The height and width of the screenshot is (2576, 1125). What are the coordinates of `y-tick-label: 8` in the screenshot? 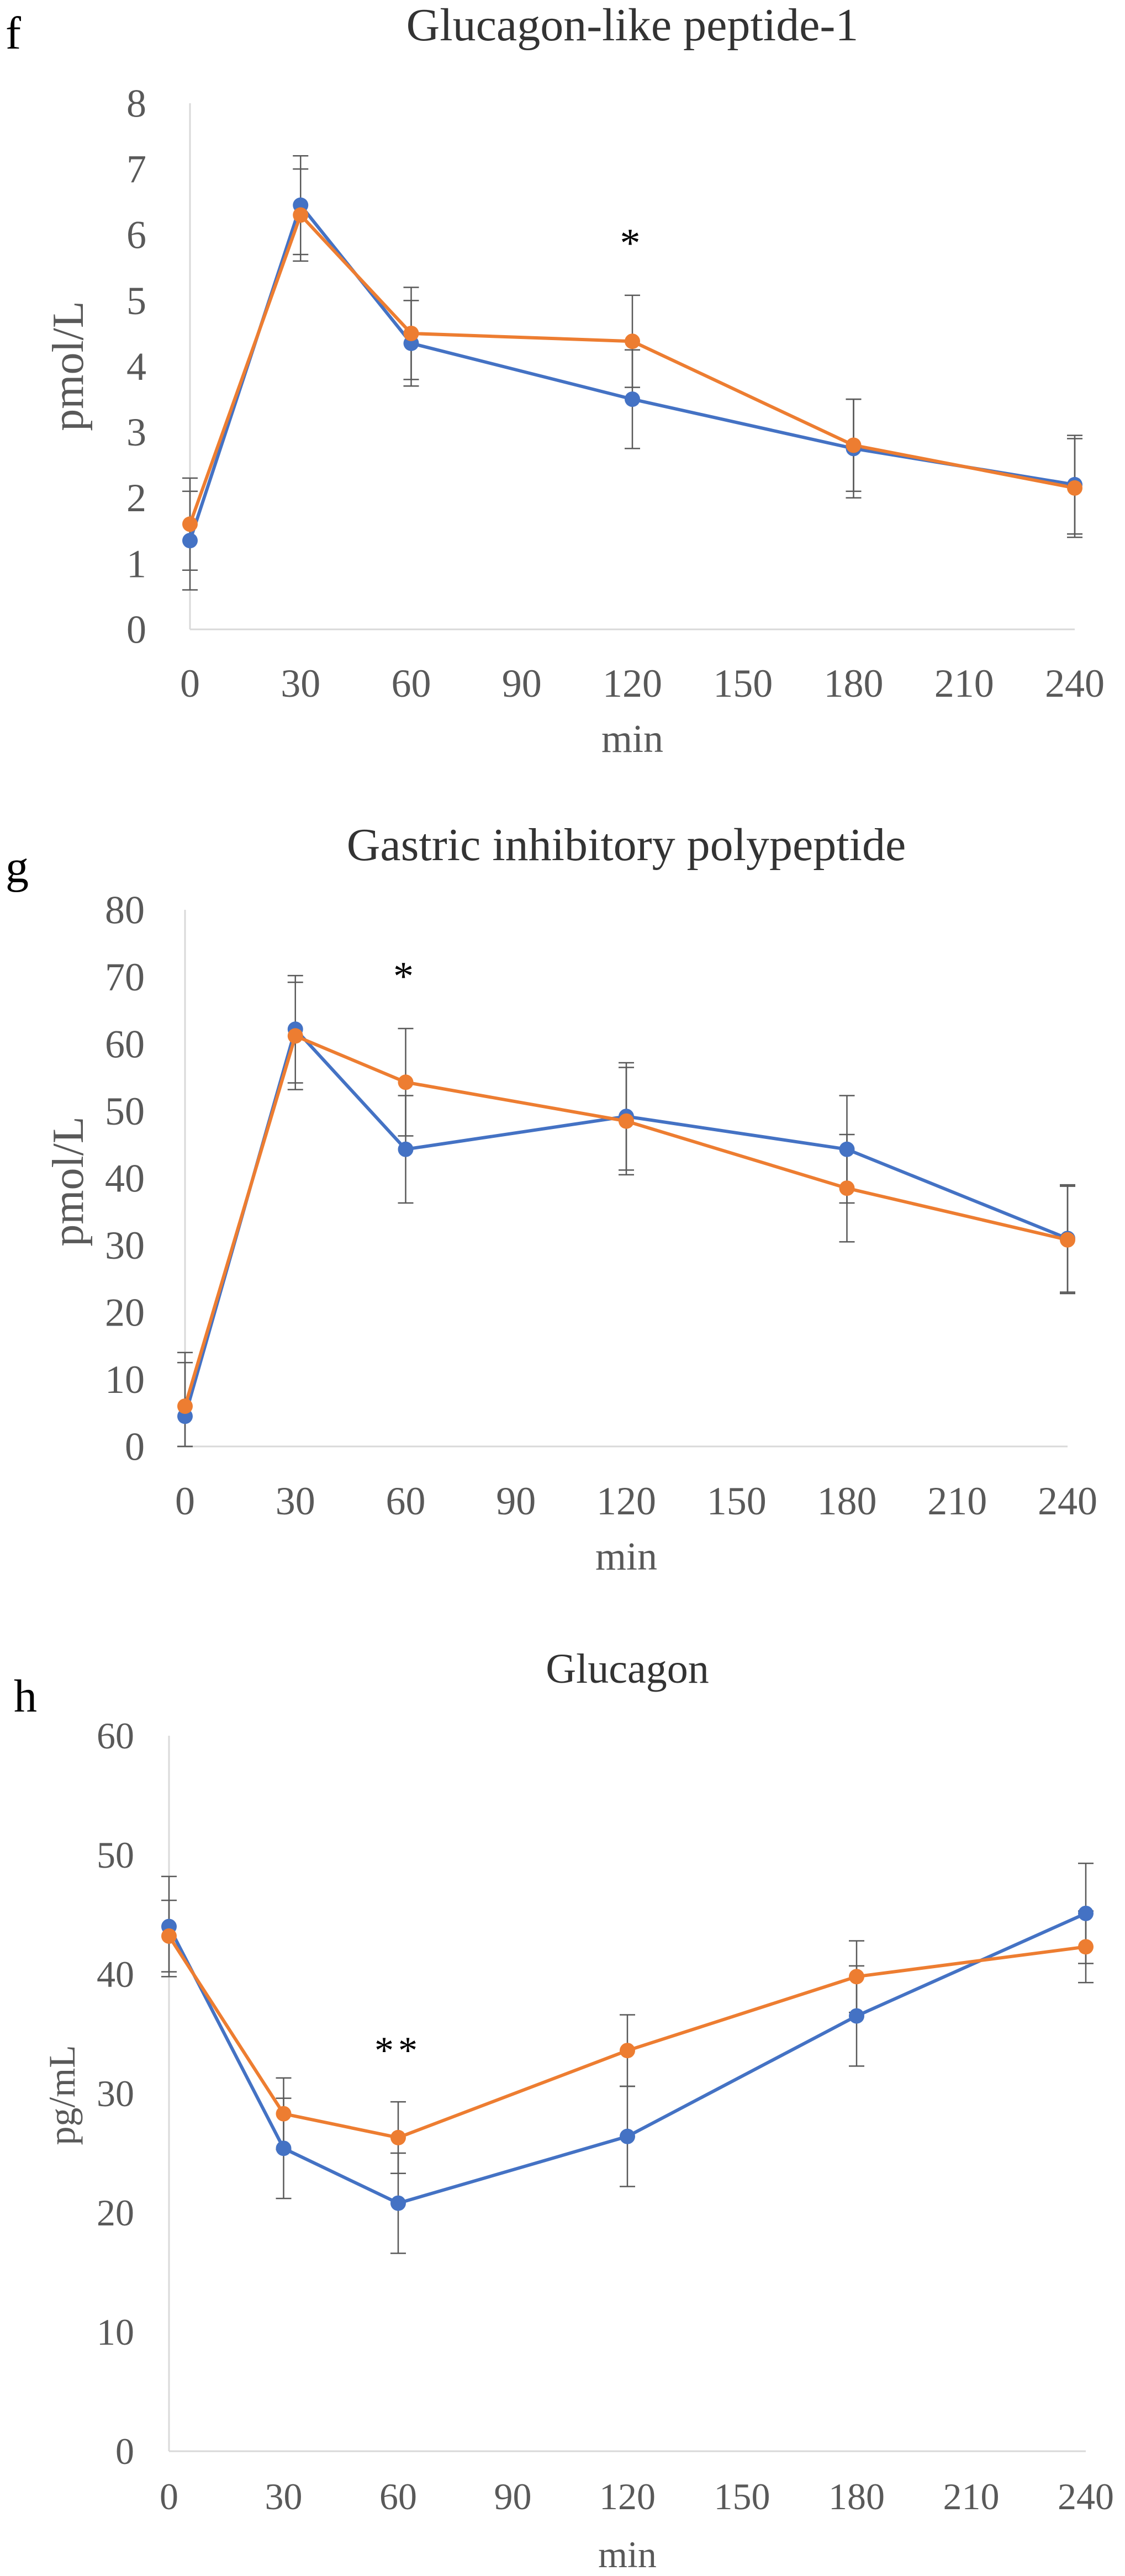 It's located at (136, 103).